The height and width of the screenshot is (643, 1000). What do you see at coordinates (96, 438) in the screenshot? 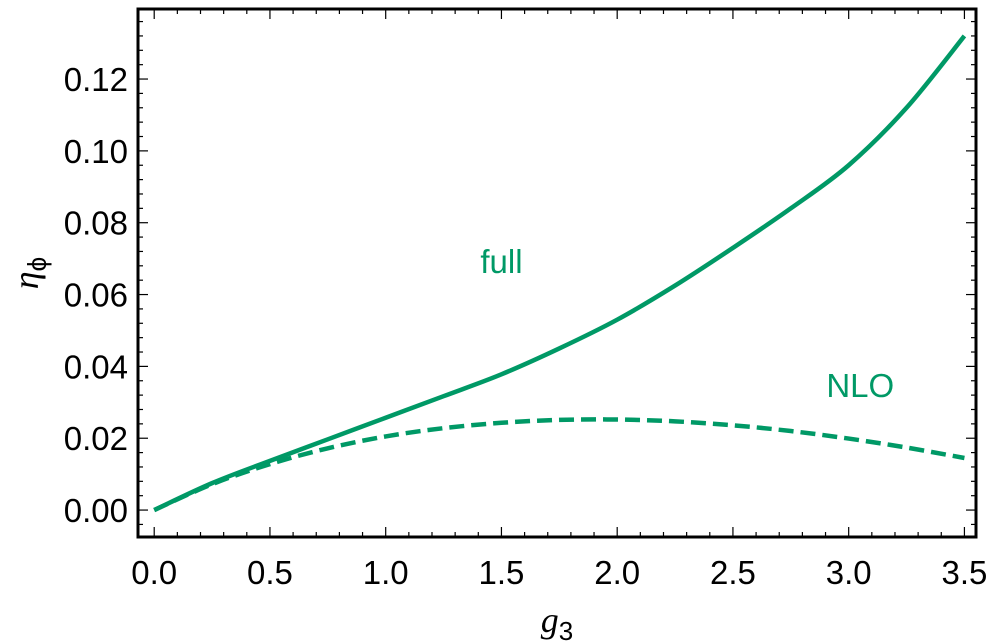
I see `y-tick-label: 0.02` at bounding box center [96, 438].